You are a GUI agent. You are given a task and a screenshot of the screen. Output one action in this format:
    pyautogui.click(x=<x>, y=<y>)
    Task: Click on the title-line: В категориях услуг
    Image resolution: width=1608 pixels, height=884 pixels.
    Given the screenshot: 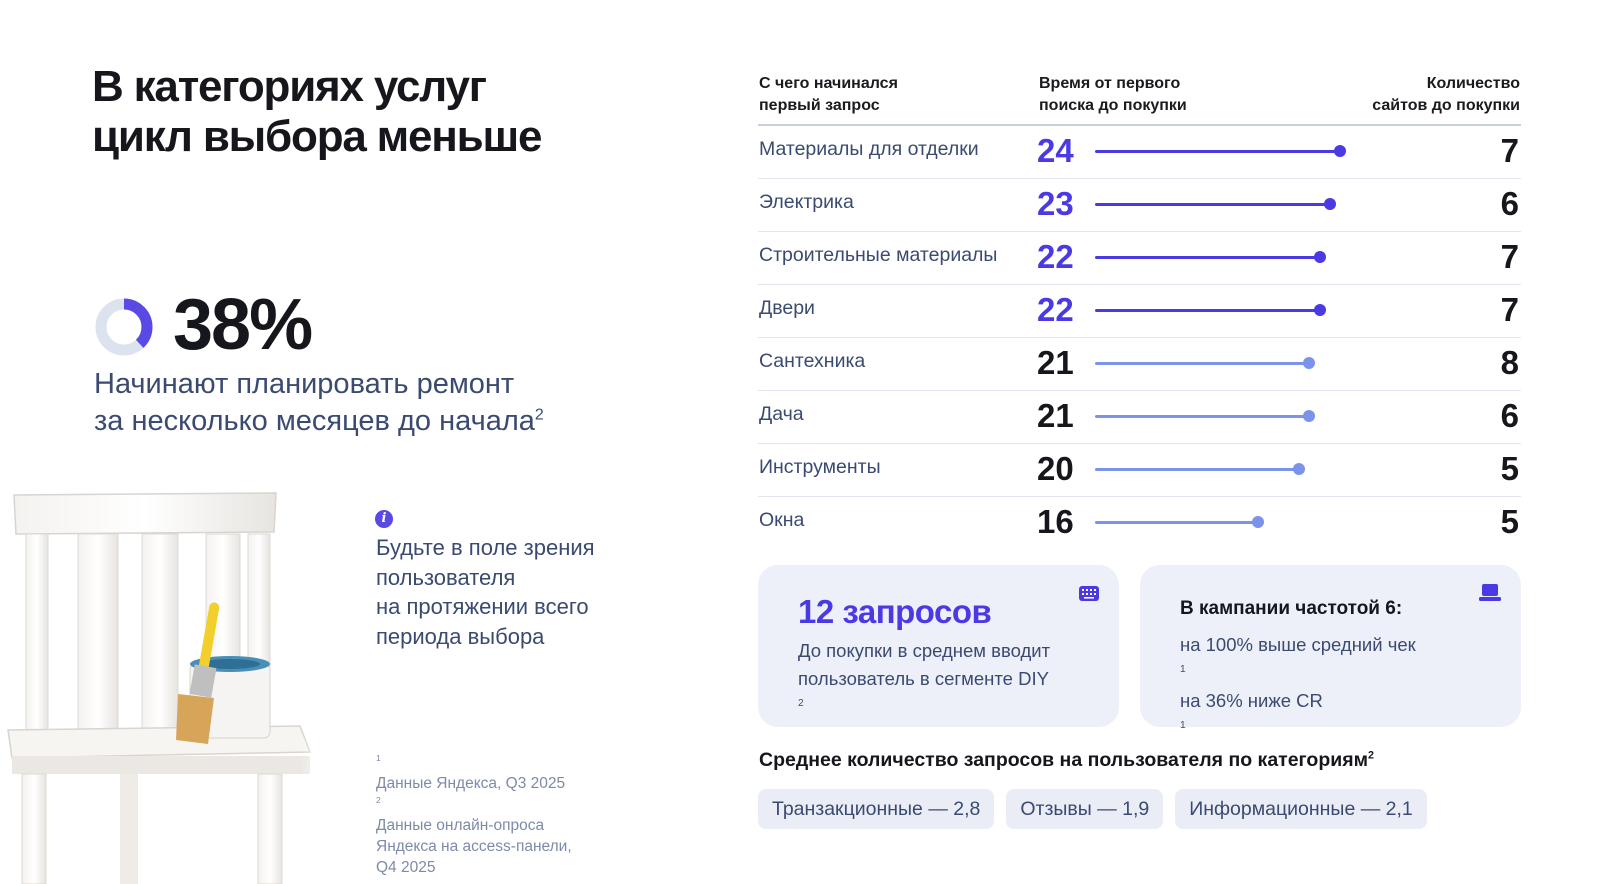 What is the action you would take?
    pyautogui.click(x=289, y=86)
    